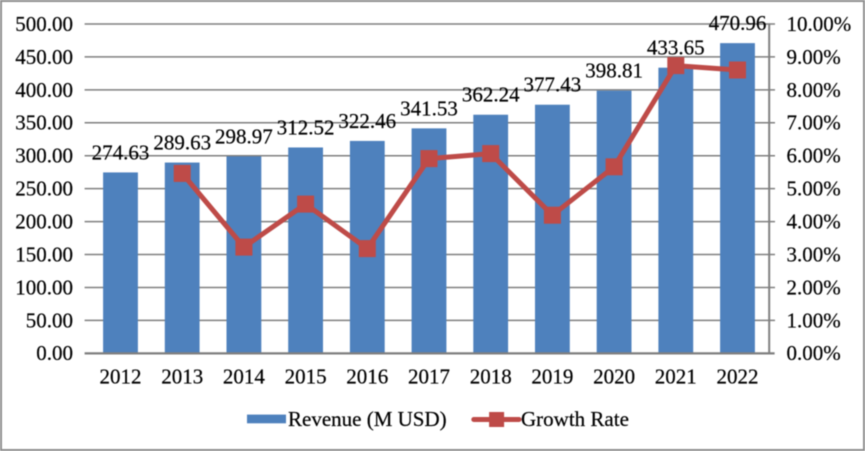  I want to click on svg-text: 50.00, so click(49, 320).